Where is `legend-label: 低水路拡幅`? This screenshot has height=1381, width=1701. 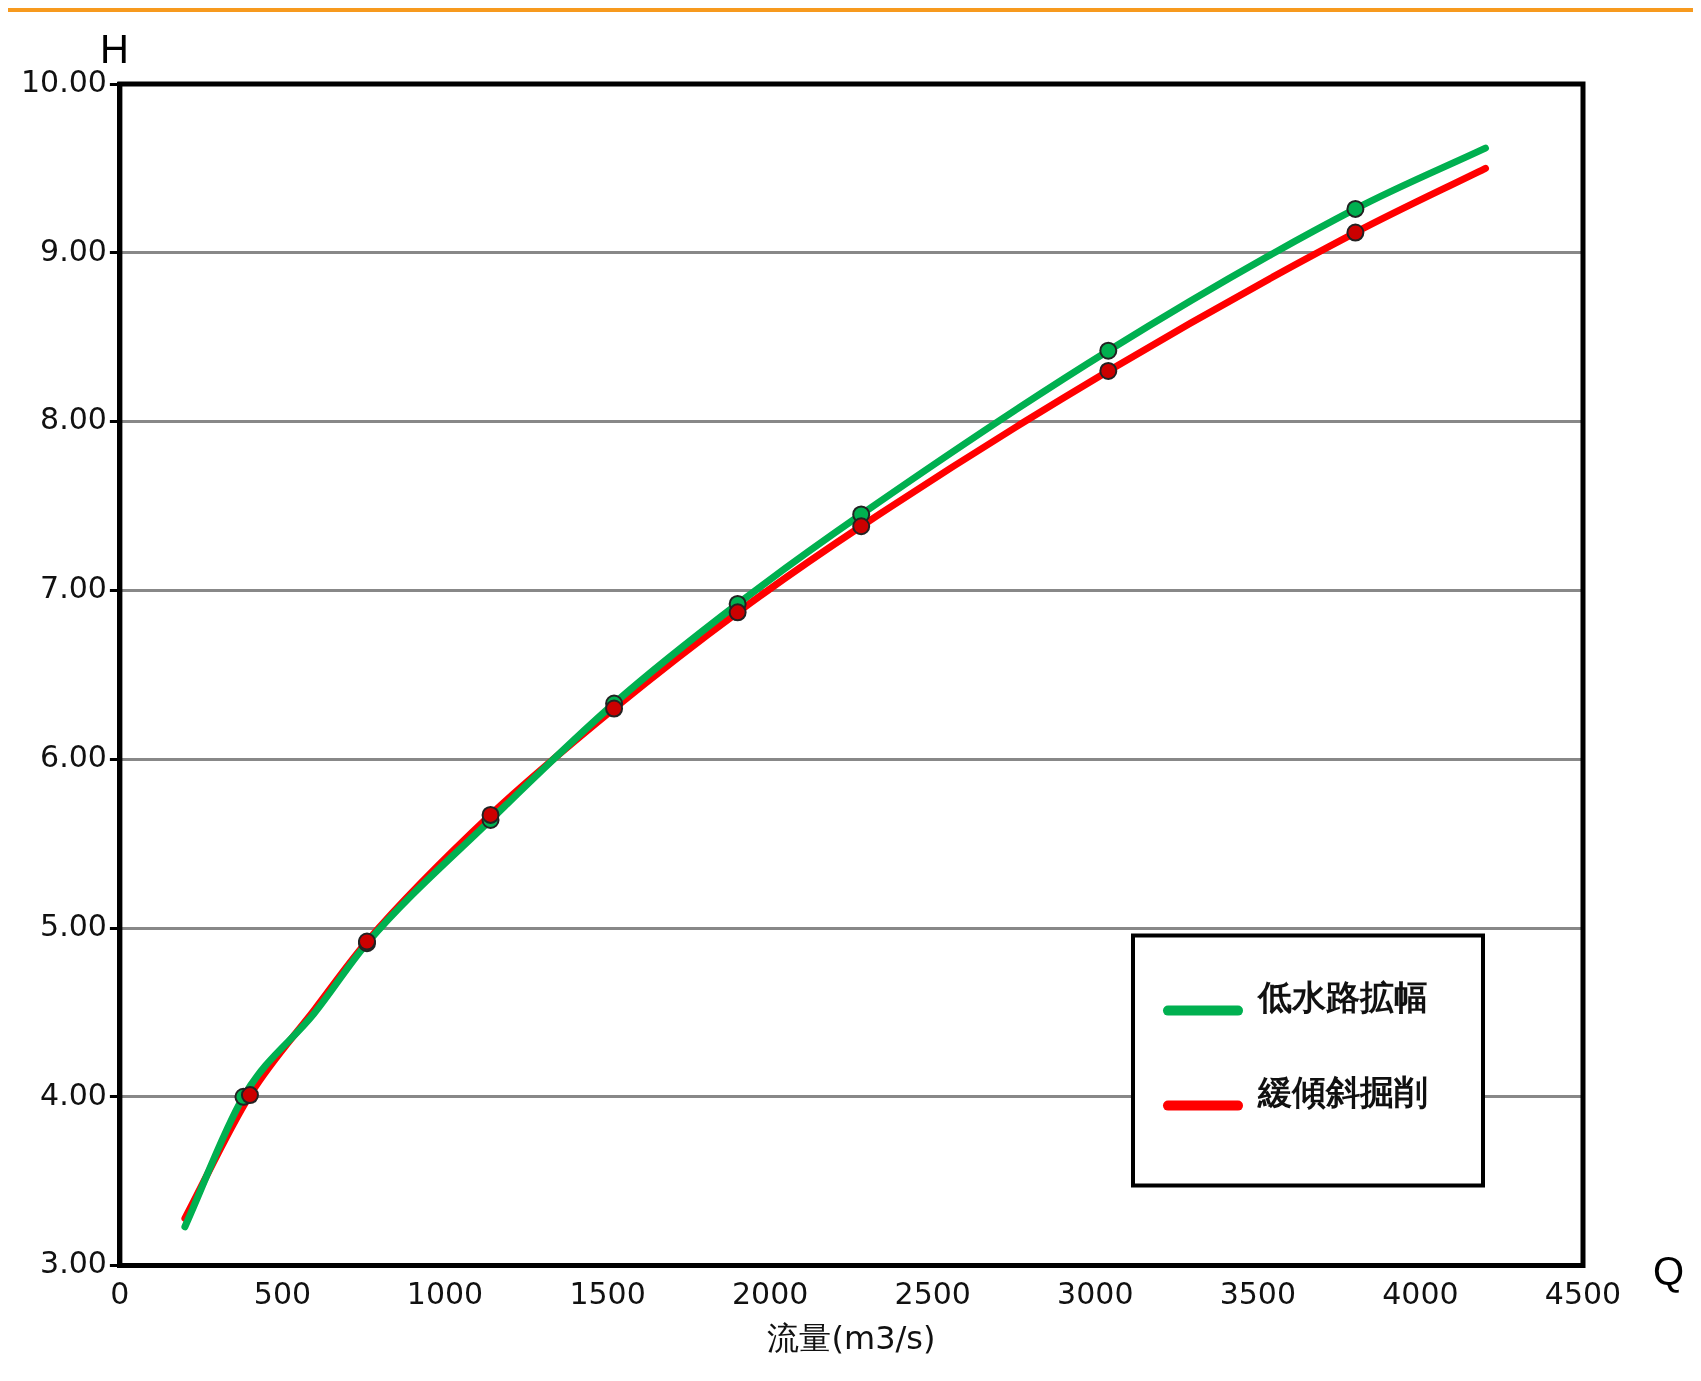
legend-label: 低水路拡幅 is located at coordinates (1342, 997).